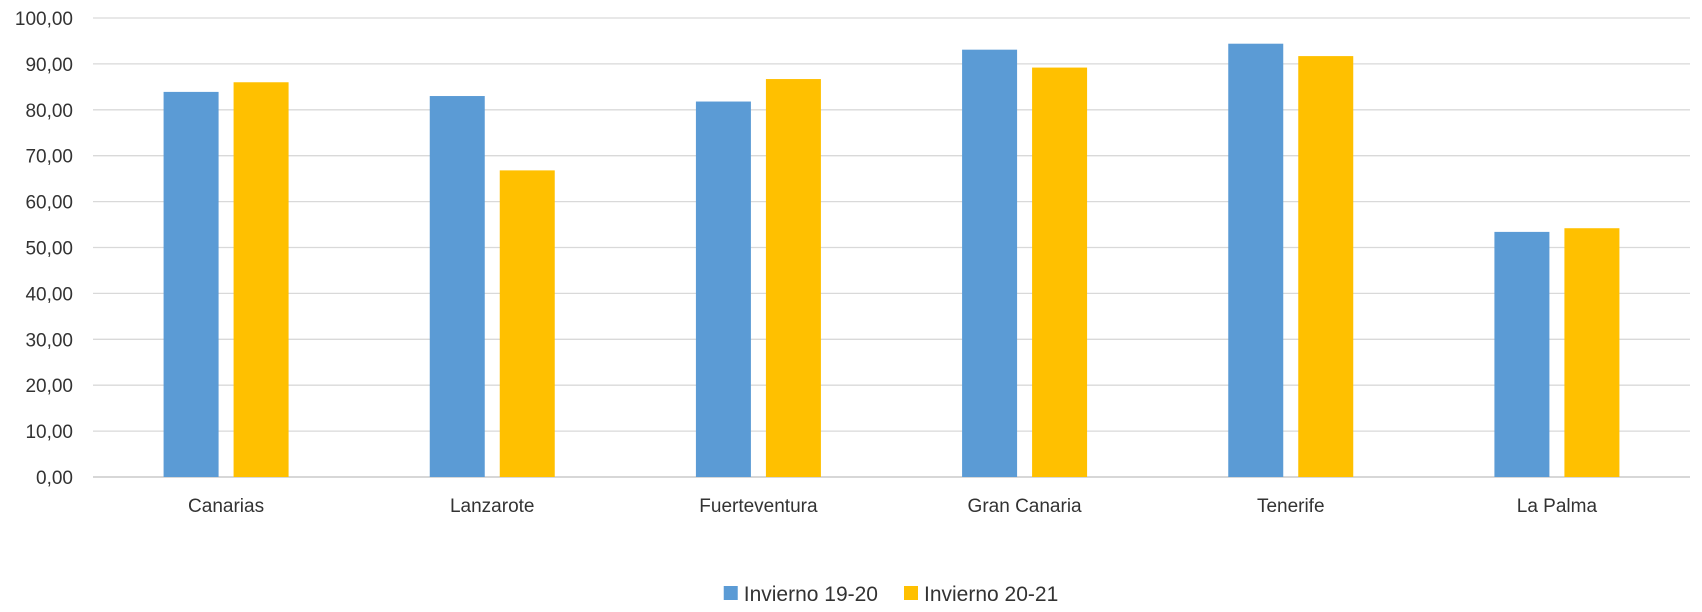 This screenshot has width=1702, height=612. Describe the element at coordinates (1256, 260) in the screenshot. I see `bar-invierno-19-20-tenerife` at that location.